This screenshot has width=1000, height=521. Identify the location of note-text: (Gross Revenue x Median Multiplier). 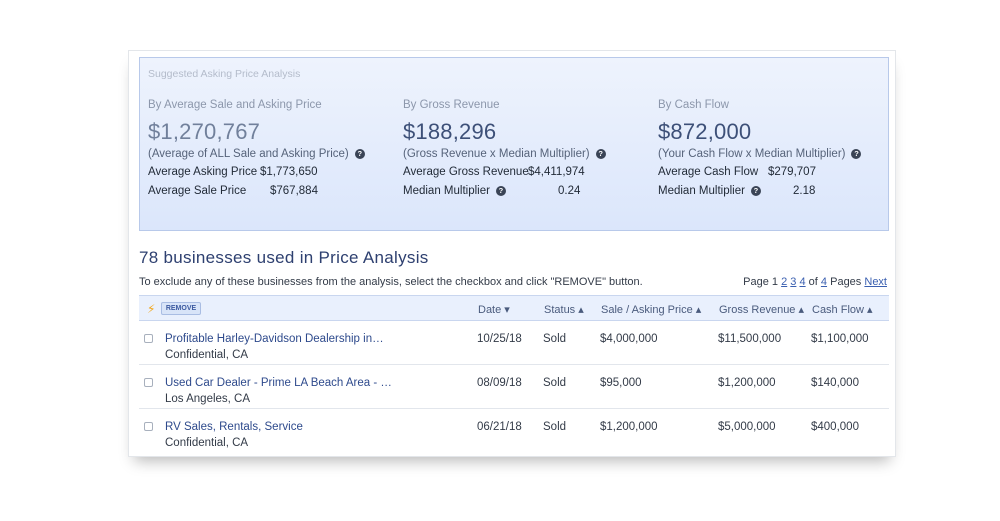
(496, 154).